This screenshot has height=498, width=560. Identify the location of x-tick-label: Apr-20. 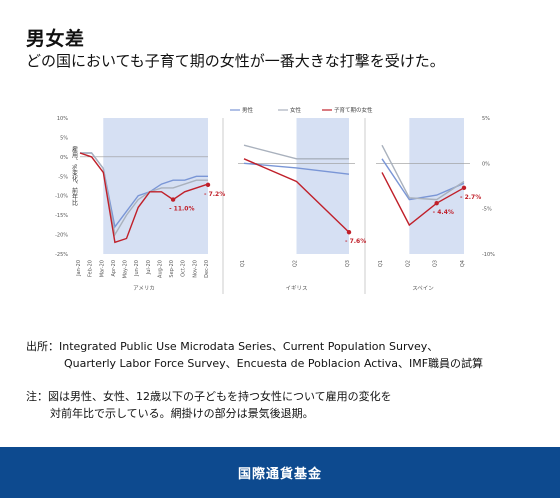
(114, 268).